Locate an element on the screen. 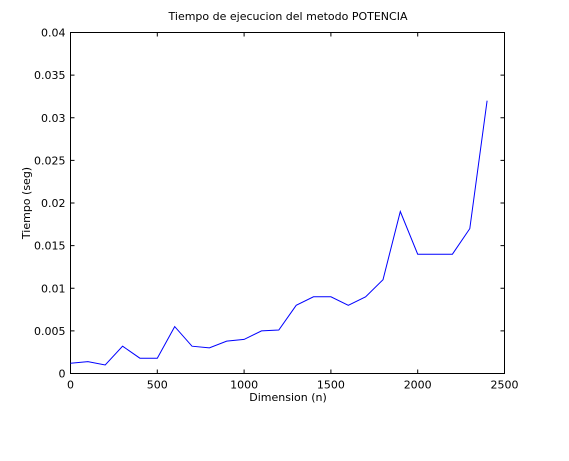  y-tick-label: 0.03 is located at coordinates (53, 118).